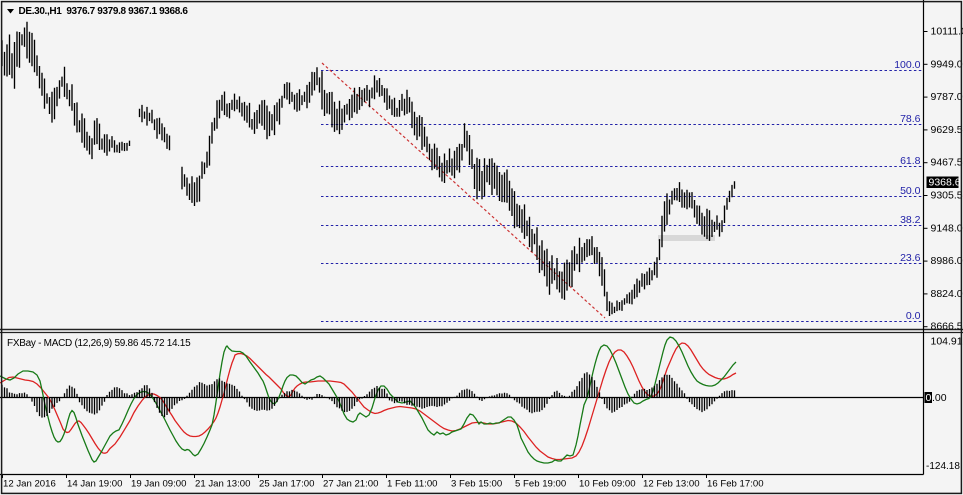  What do you see at coordinates (947, 228) in the screenshot?
I see `svg-text: 9148.0` at bounding box center [947, 228].